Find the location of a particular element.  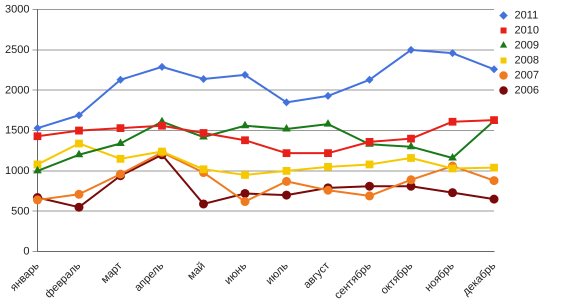

legend-label: 2010 is located at coordinates (527, 30).